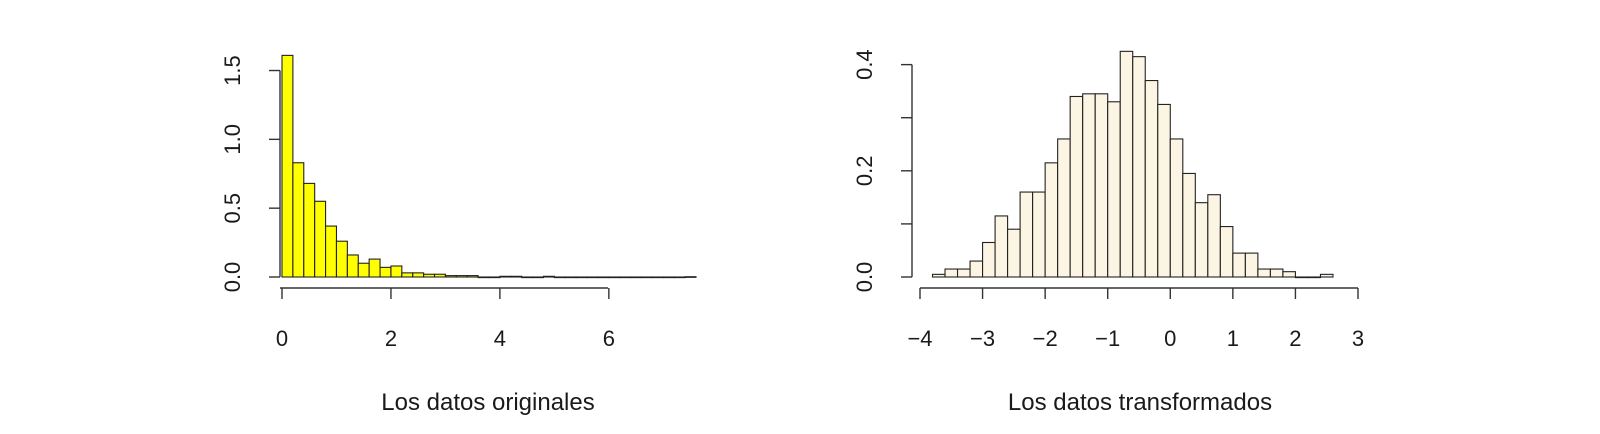 This screenshot has width=1600, height=434. Describe the element at coordinates (232, 70) in the screenshot. I see `y-tick-label: 1.5` at that location.